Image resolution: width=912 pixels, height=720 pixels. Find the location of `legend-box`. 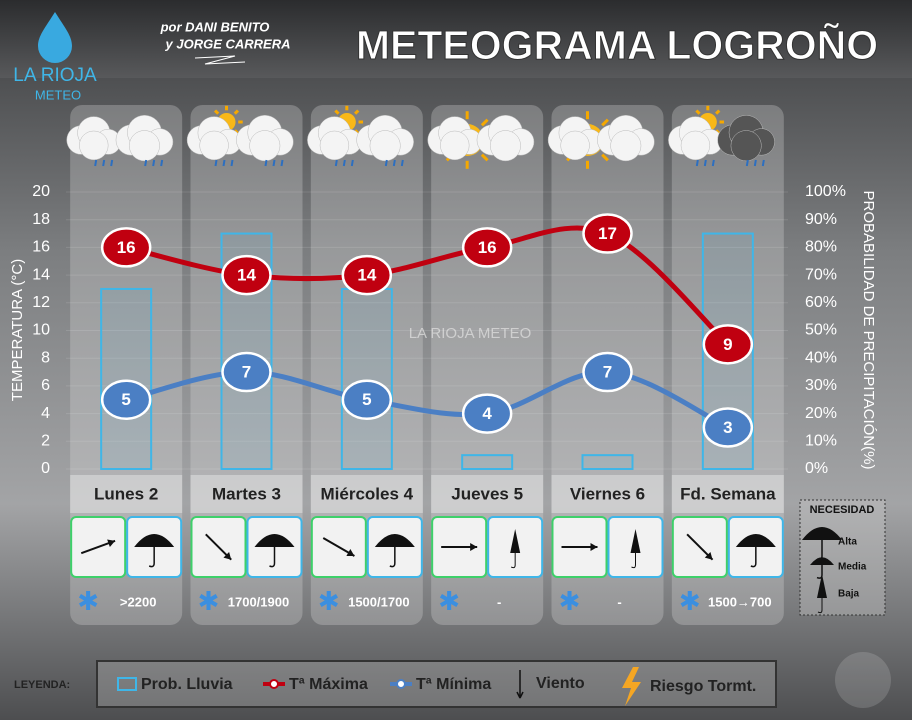

legend-box is located at coordinates (436, 684).